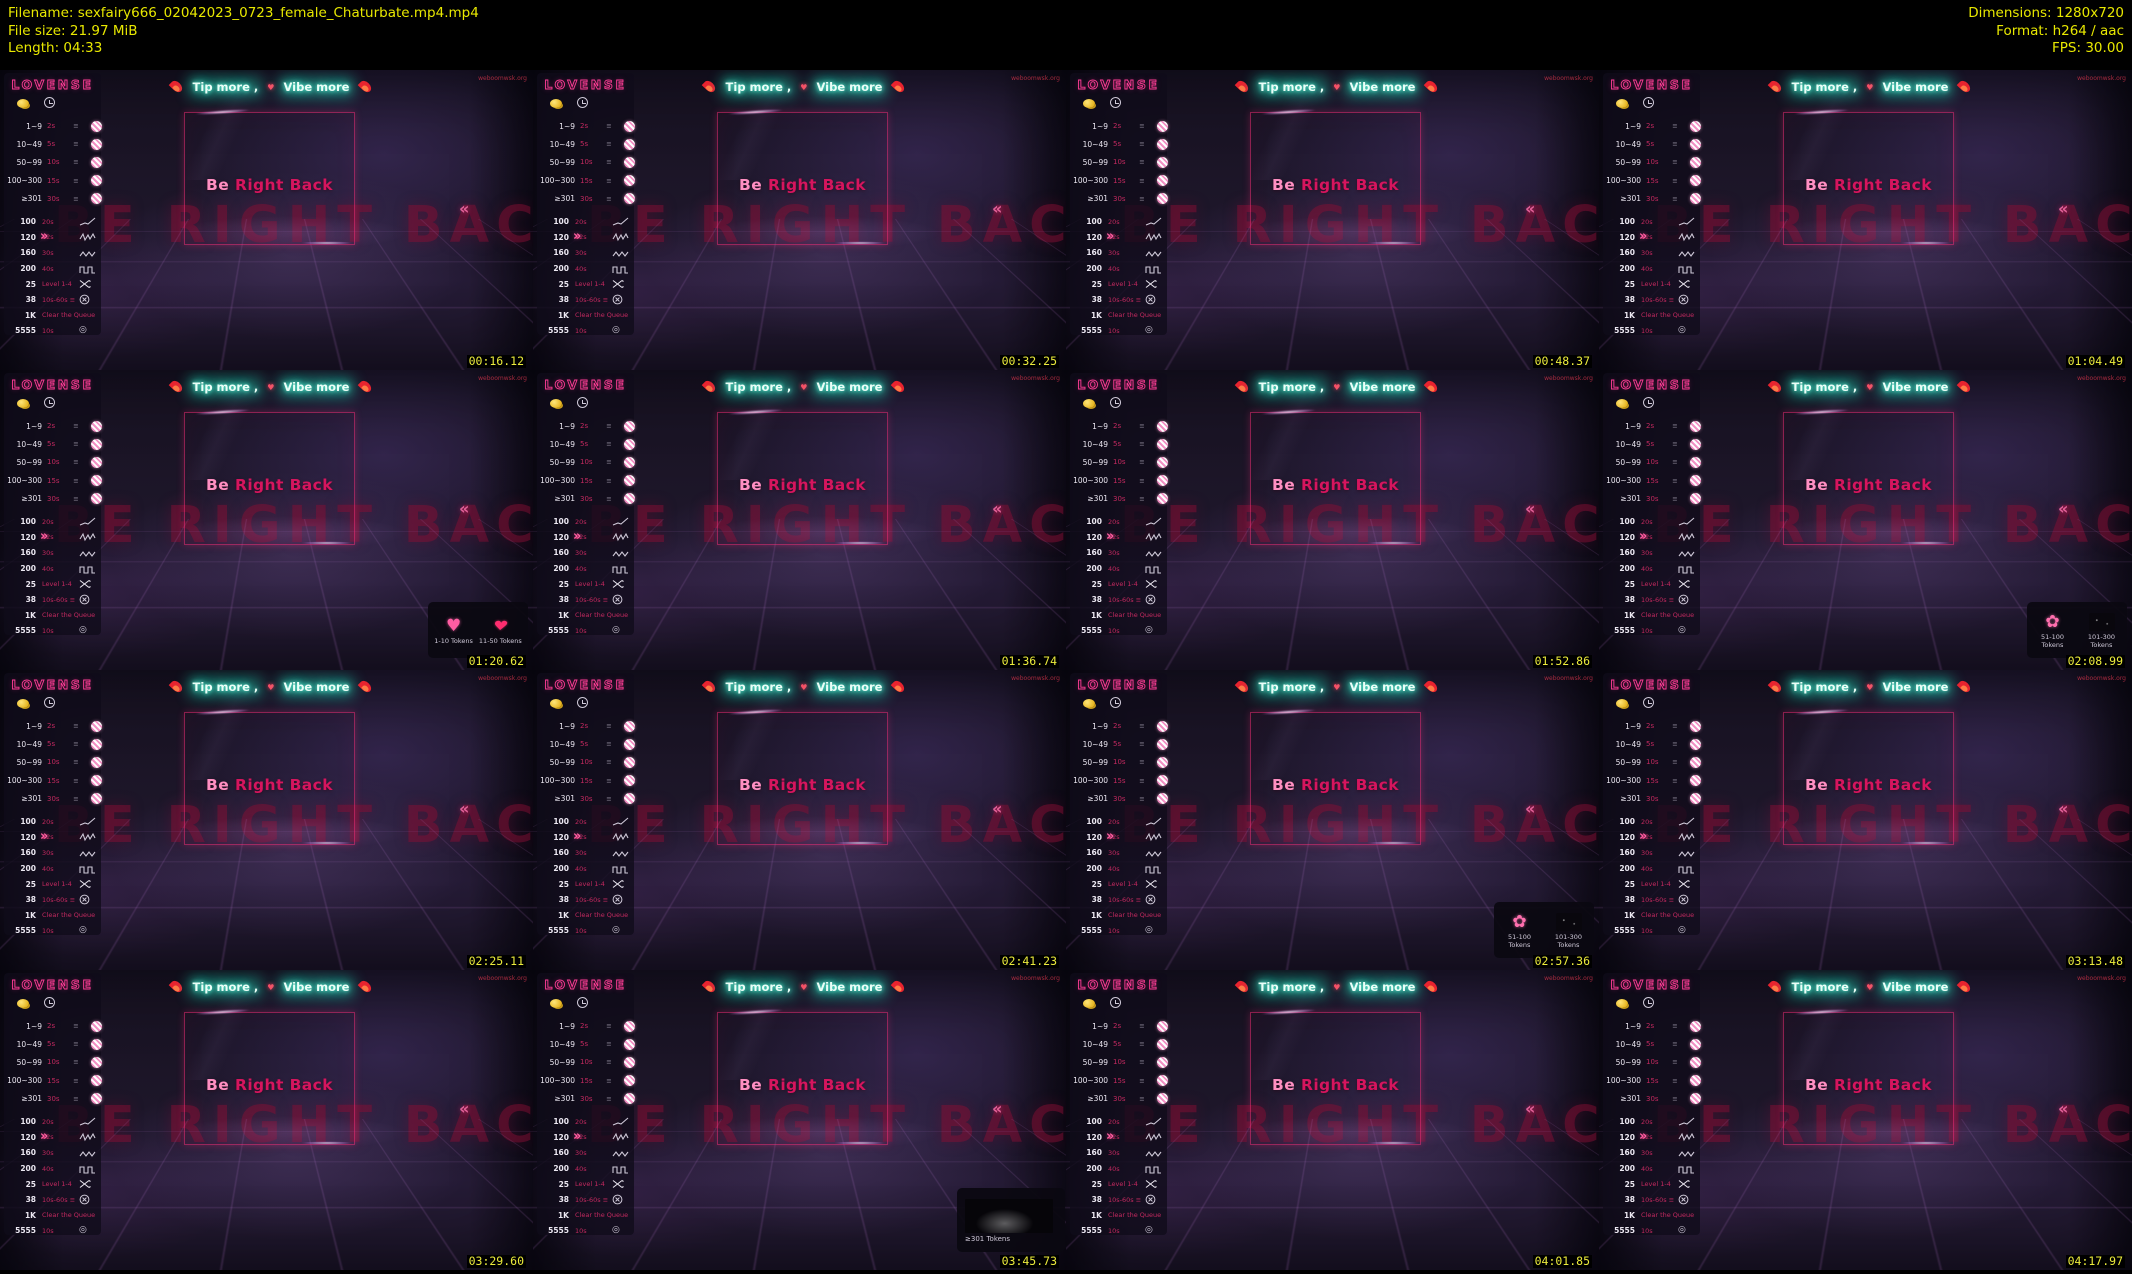  What do you see at coordinates (623, 1137) in the screenshot?
I see `wave-pulse-icon` at bounding box center [623, 1137].